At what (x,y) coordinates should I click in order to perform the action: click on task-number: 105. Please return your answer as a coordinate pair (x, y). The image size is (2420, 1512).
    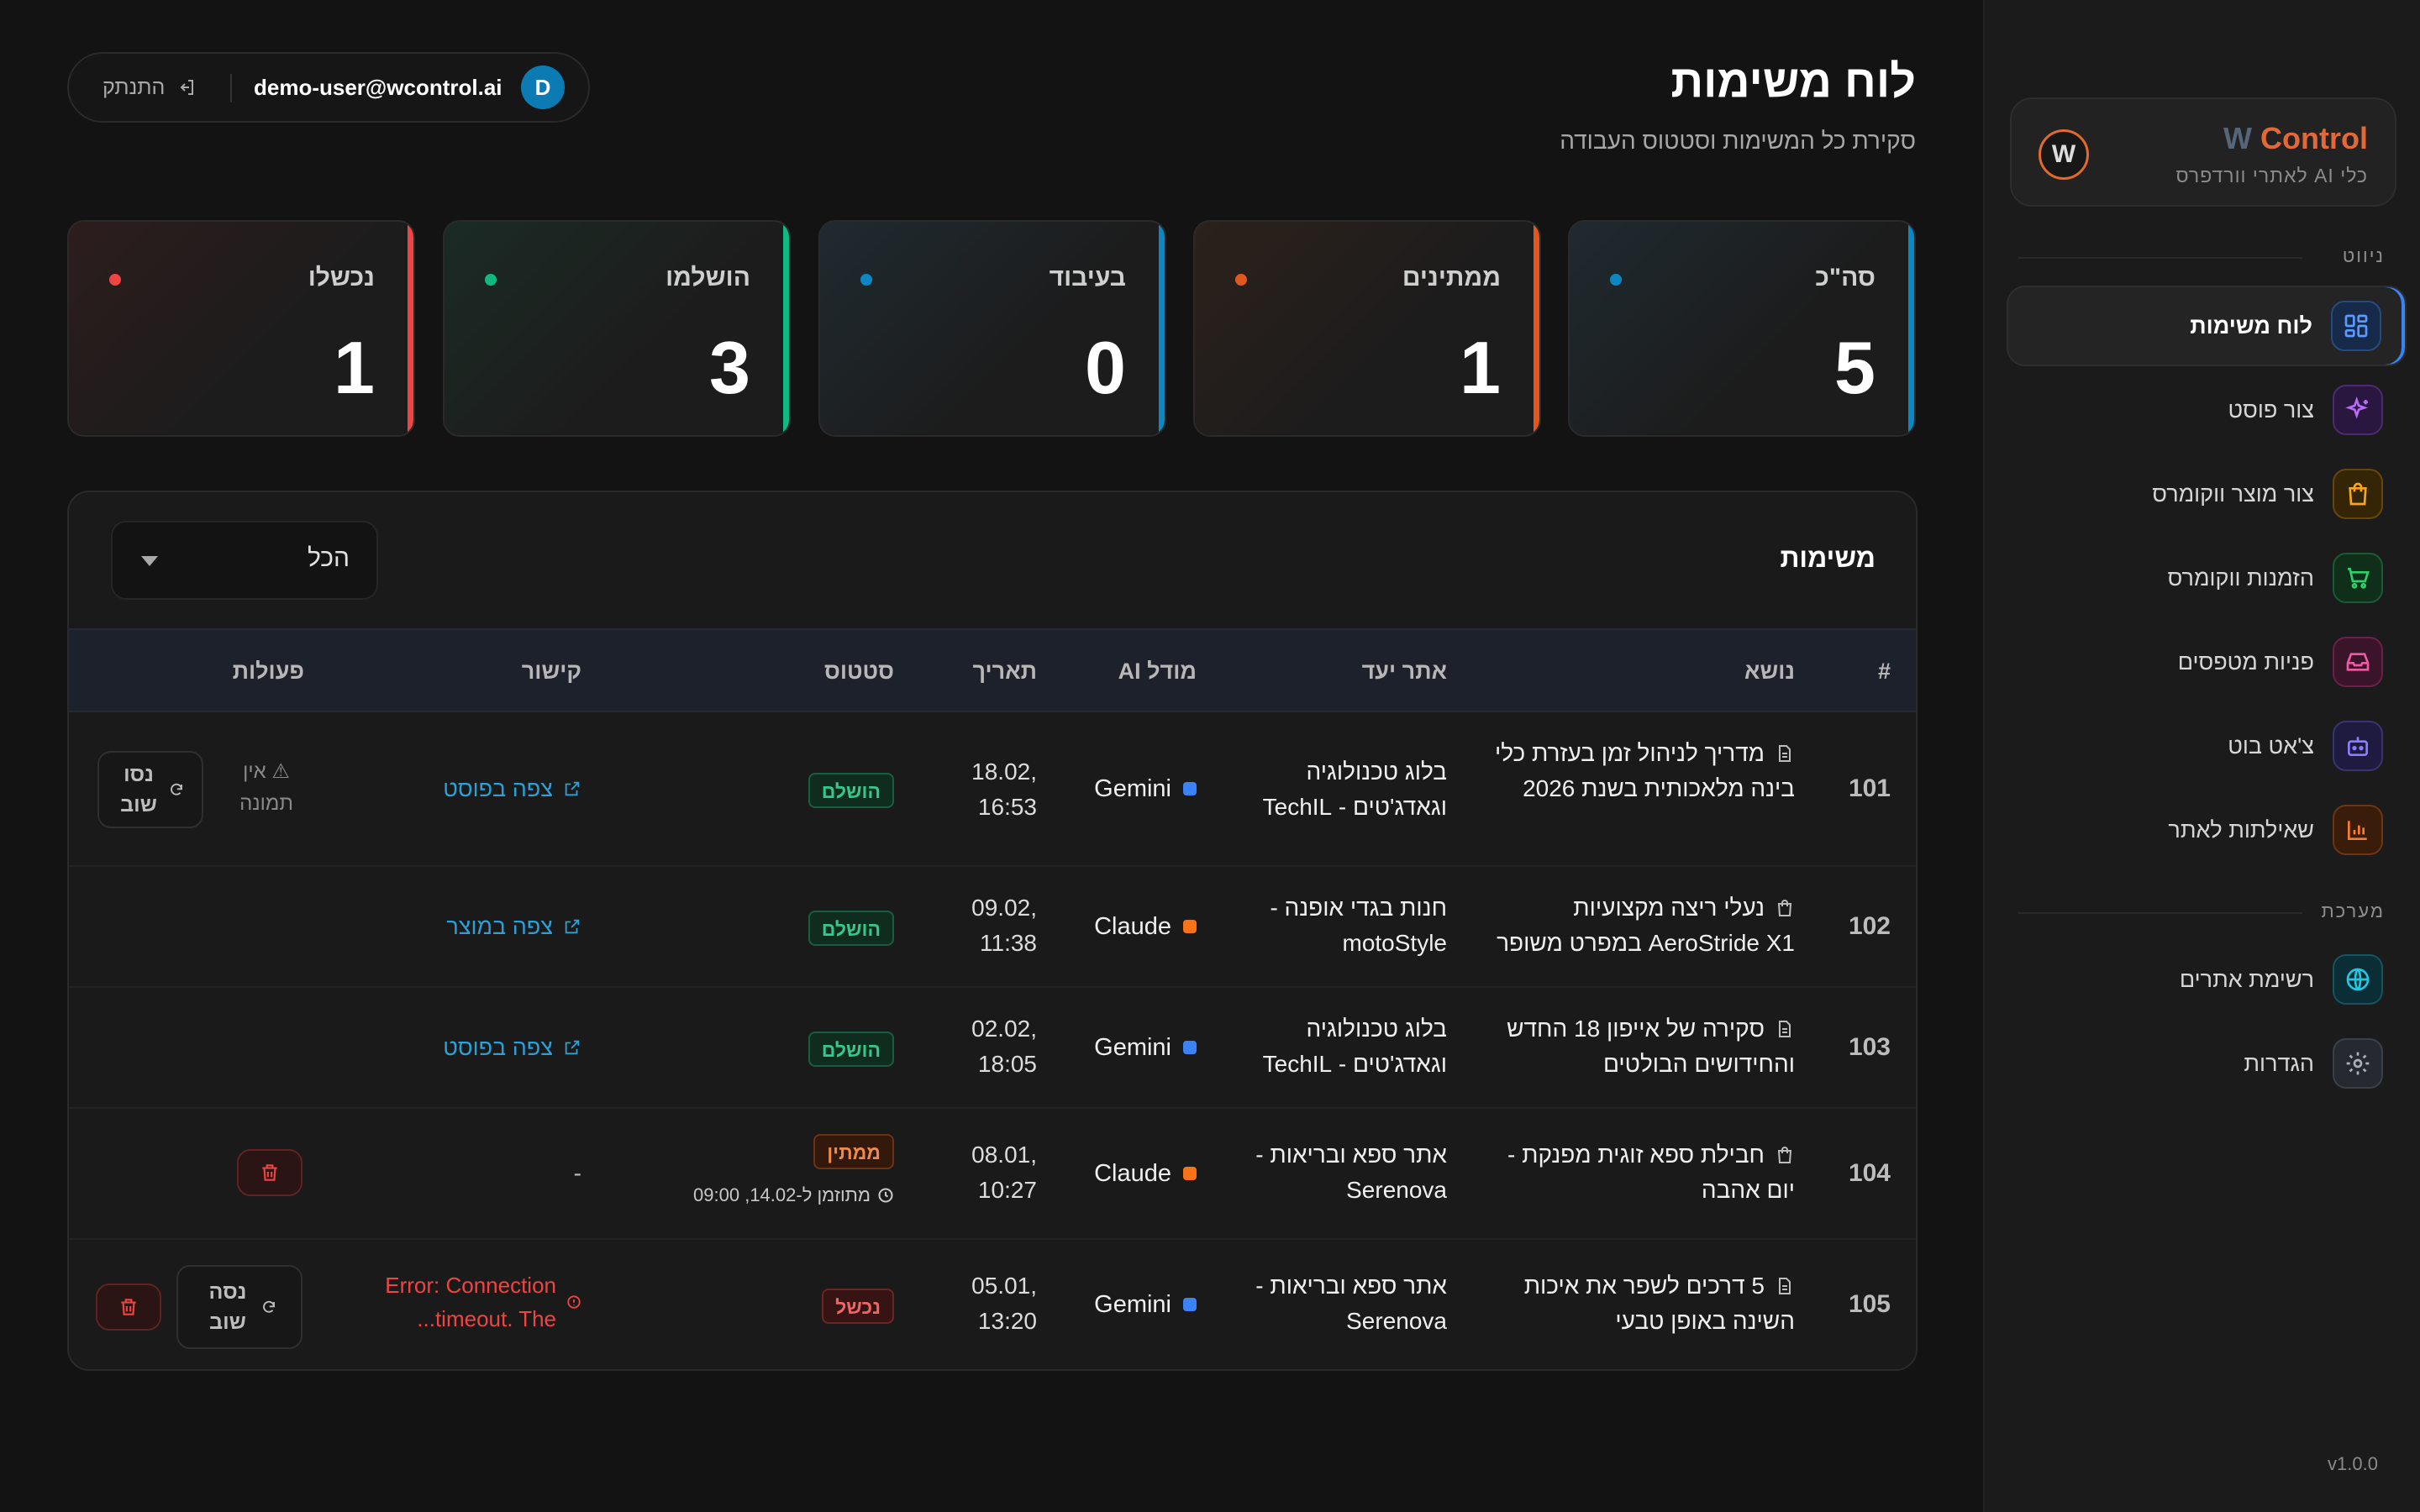
    Looking at the image, I should click on (1869, 1304).